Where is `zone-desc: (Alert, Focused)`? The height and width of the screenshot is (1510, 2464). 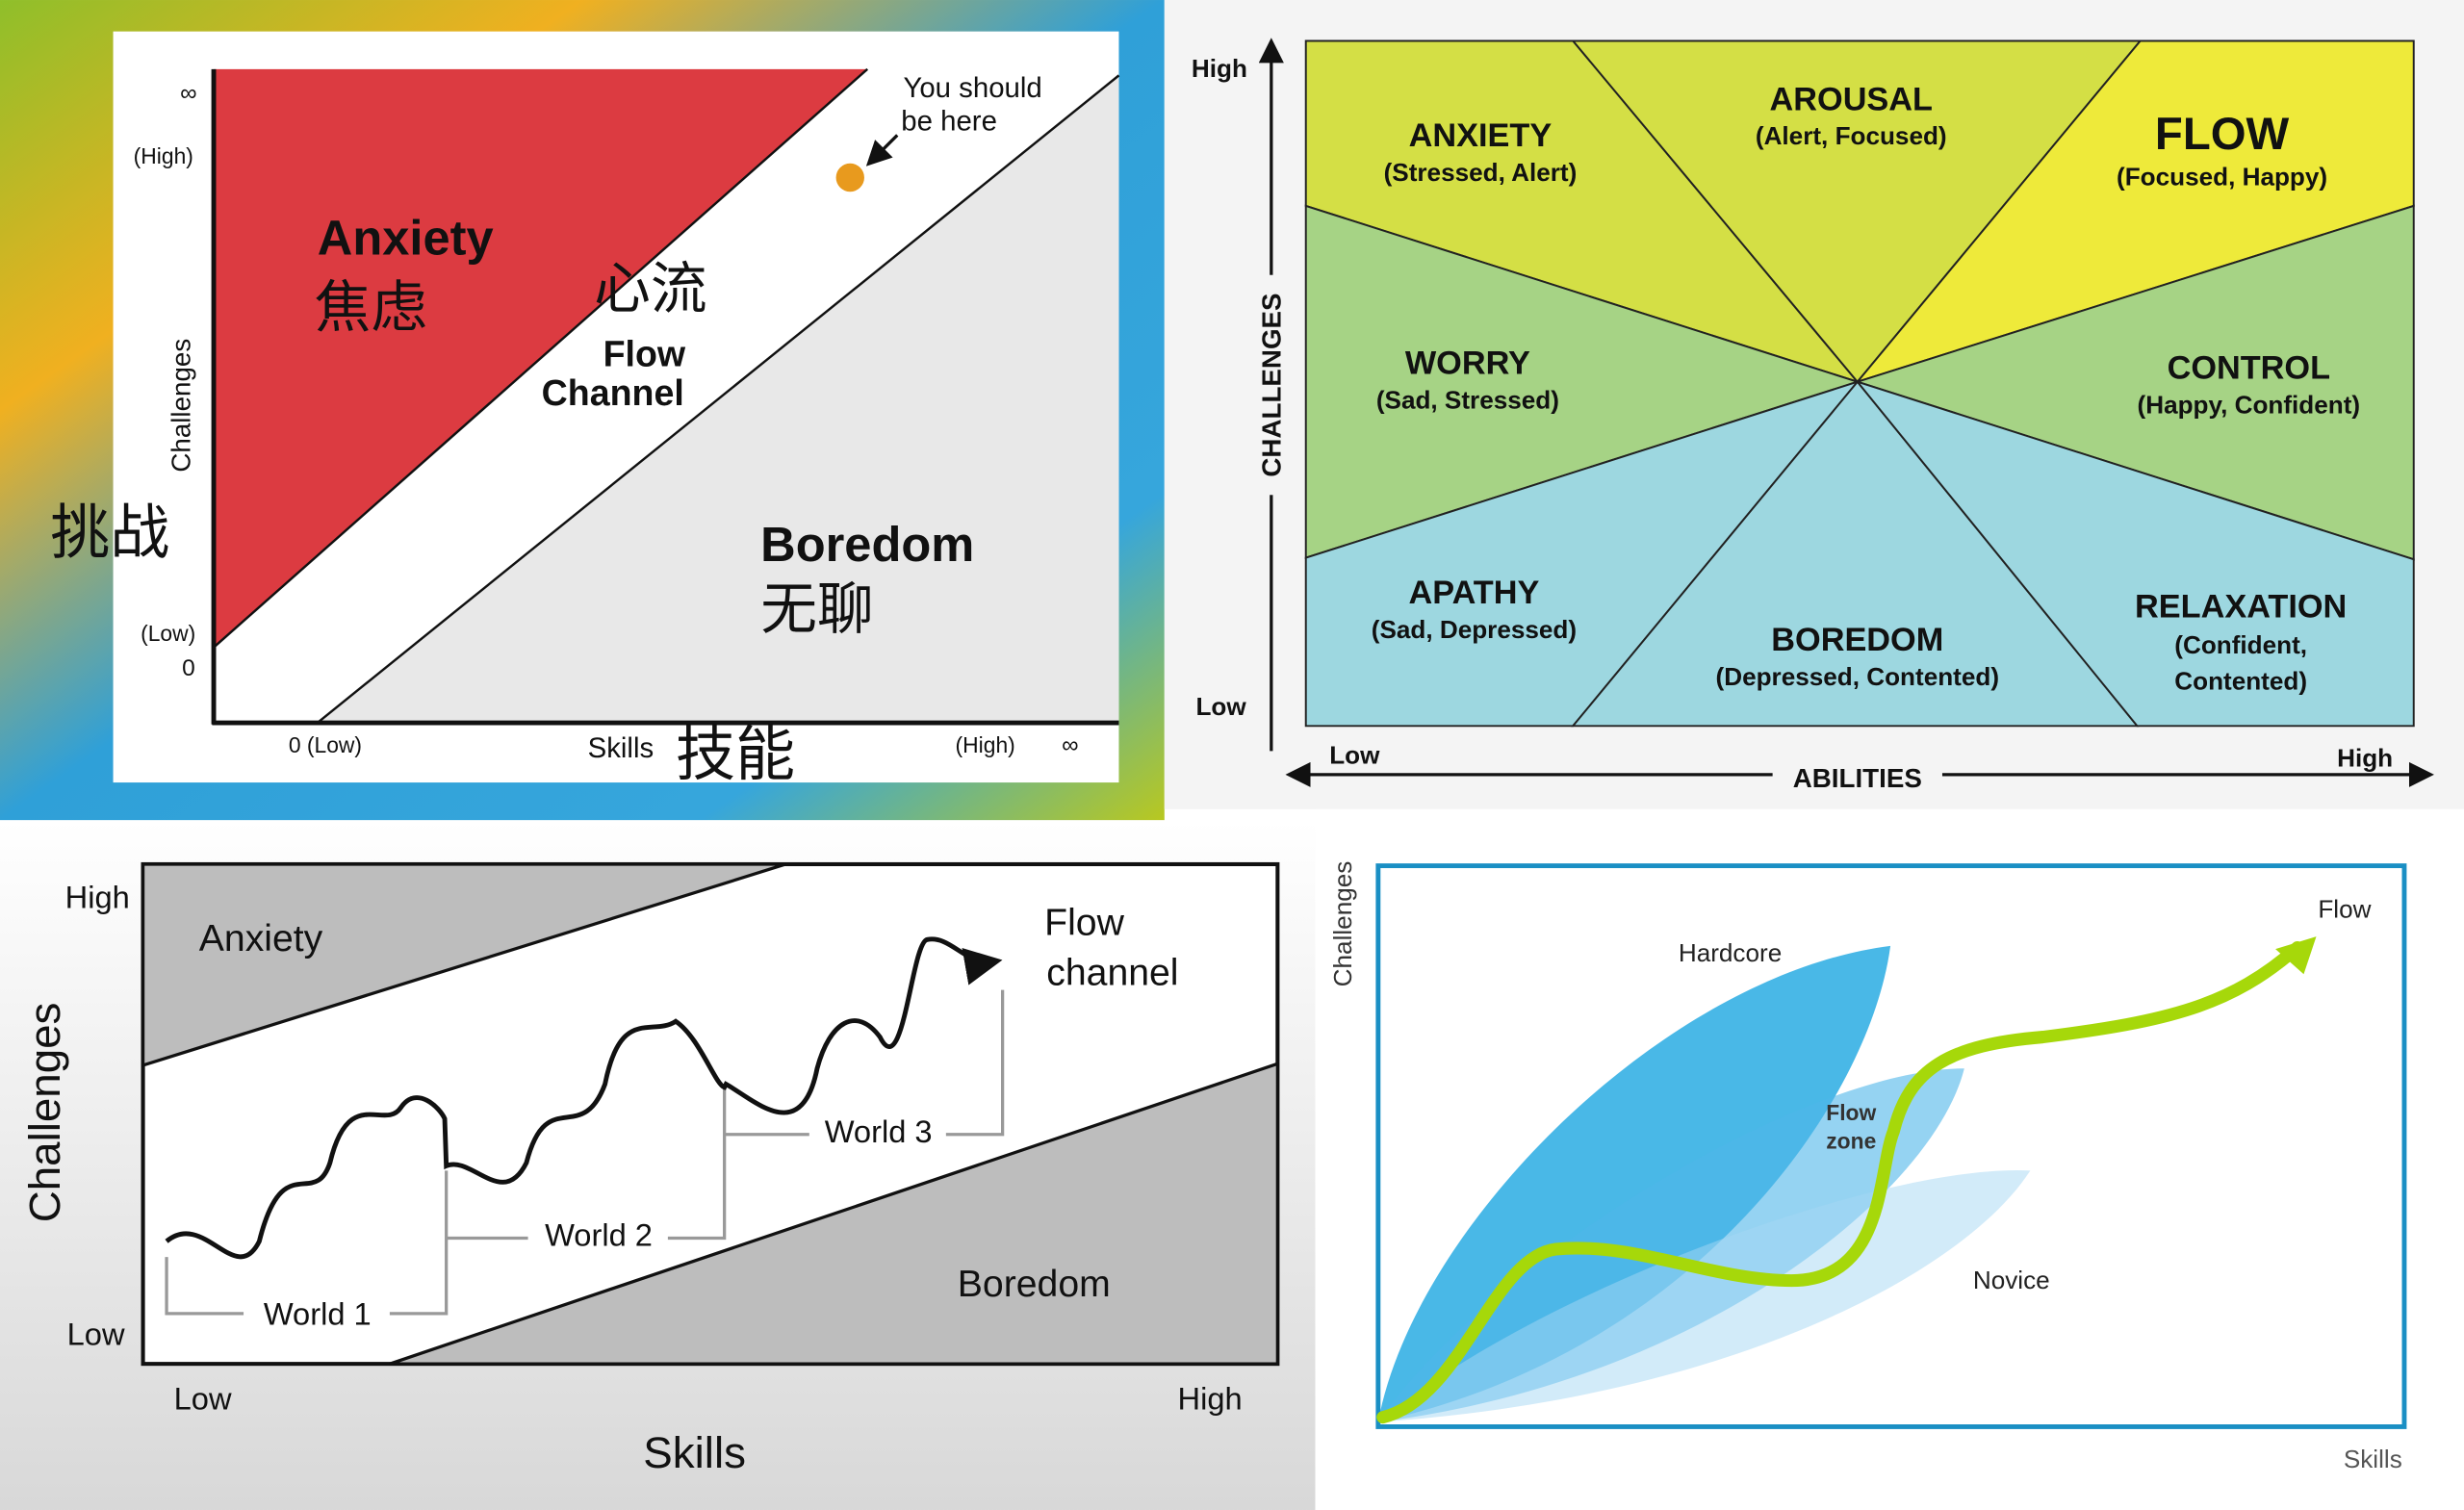 zone-desc: (Alert, Focused) is located at coordinates (1851, 135).